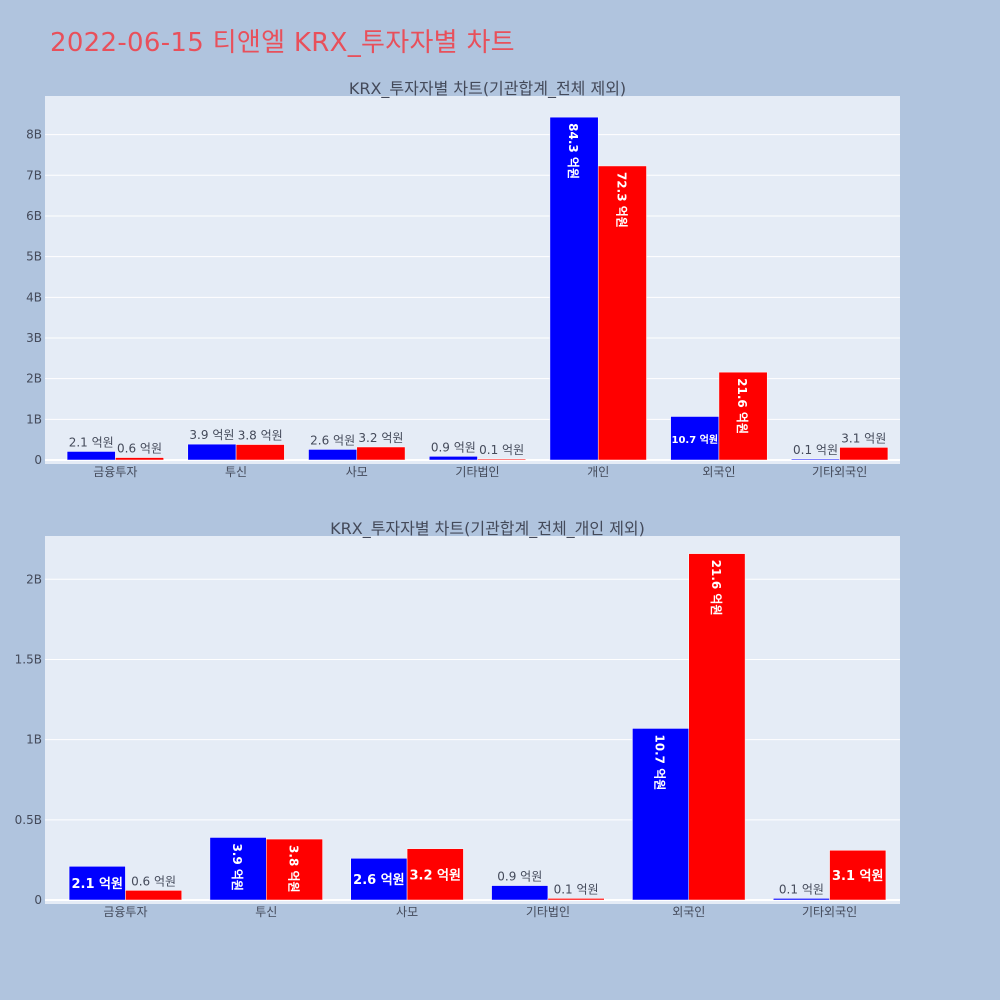 This screenshot has height=1000, width=1000. What do you see at coordinates (34, 135) in the screenshot?
I see `y-tick-label: 8B` at bounding box center [34, 135].